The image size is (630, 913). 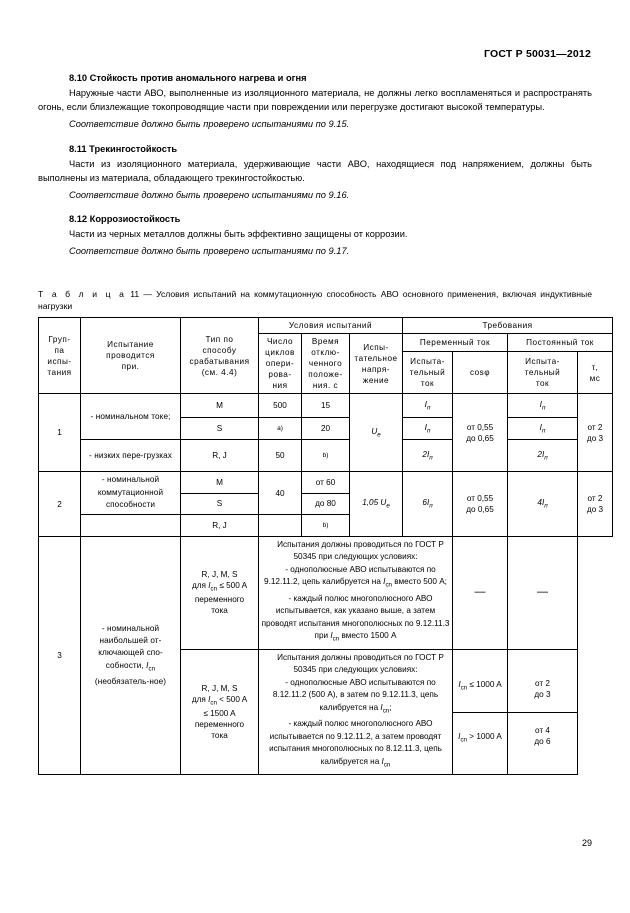 What do you see at coordinates (147, 293) in the screenshot?
I see `table-caption-dash: —` at bounding box center [147, 293].